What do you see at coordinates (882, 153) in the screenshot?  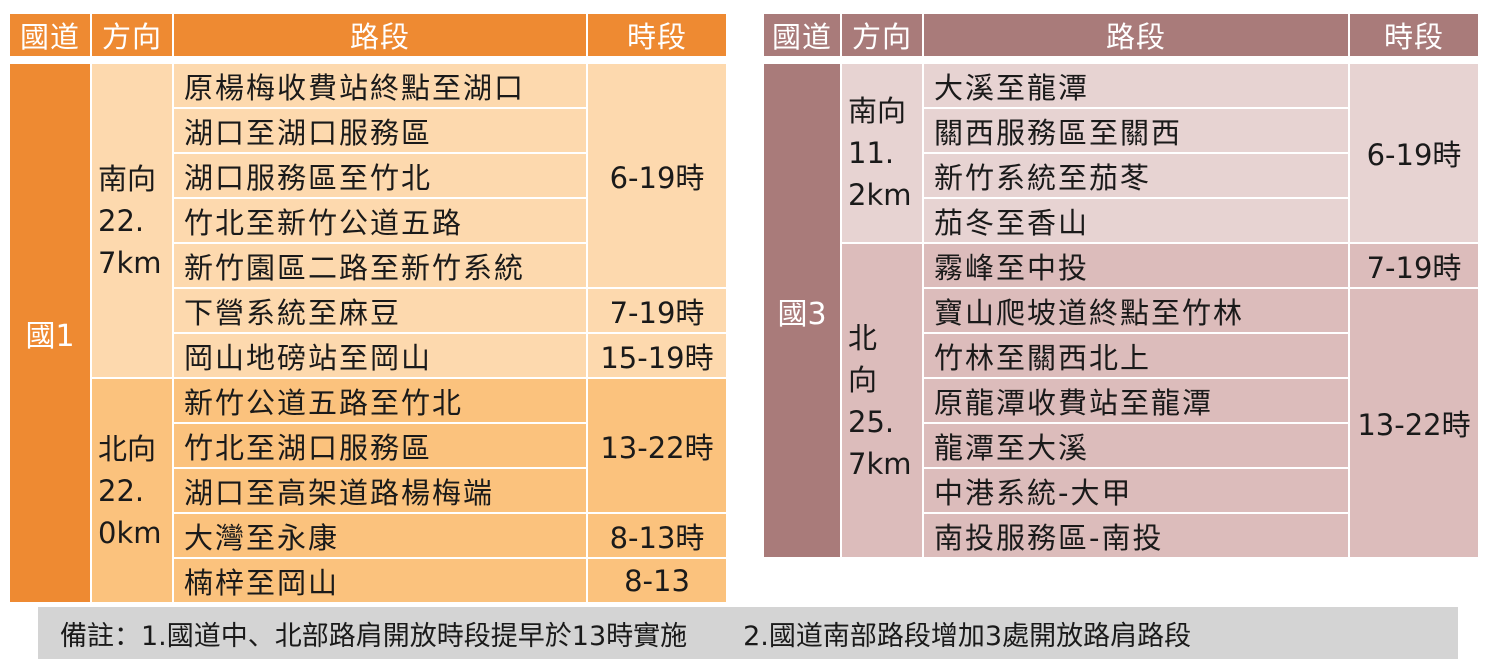 I see `direction-south: 南向 11. 2km` at bounding box center [882, 153].